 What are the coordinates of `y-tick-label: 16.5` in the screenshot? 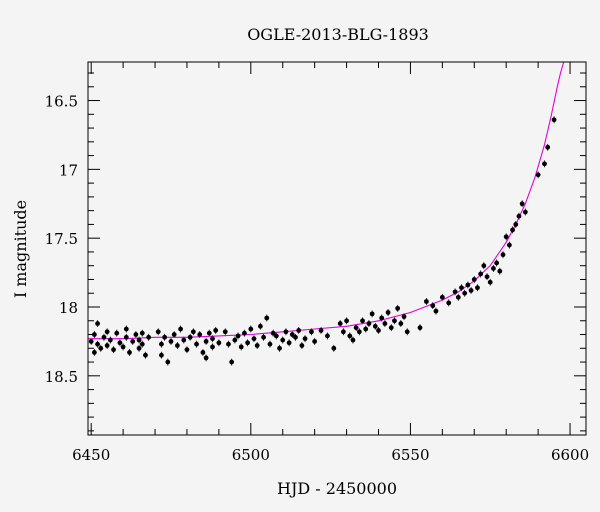 It's located at (61, 102).